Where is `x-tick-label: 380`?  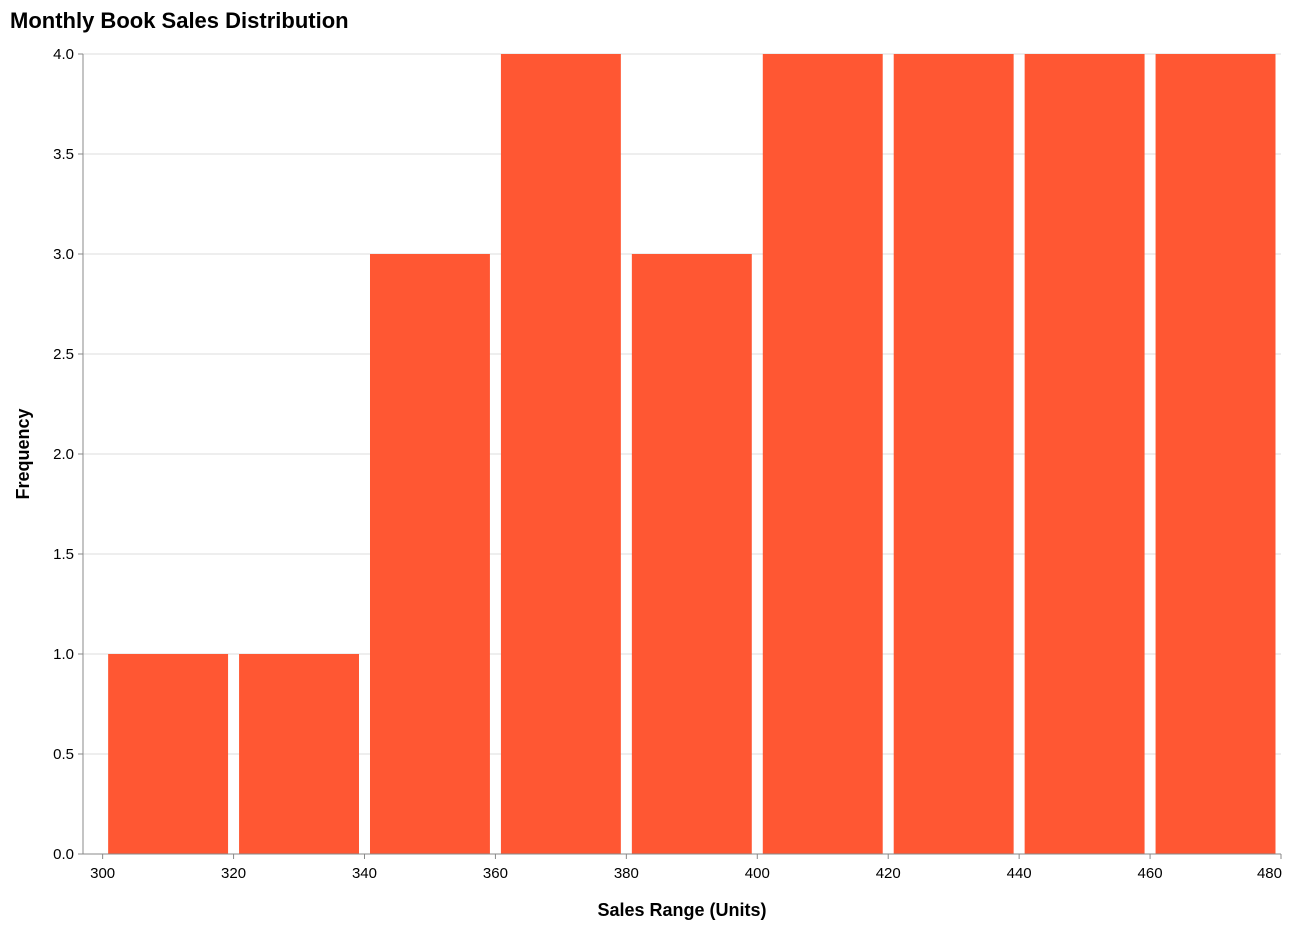
x-tick-label: 380 is located at coordinates (626, 873).